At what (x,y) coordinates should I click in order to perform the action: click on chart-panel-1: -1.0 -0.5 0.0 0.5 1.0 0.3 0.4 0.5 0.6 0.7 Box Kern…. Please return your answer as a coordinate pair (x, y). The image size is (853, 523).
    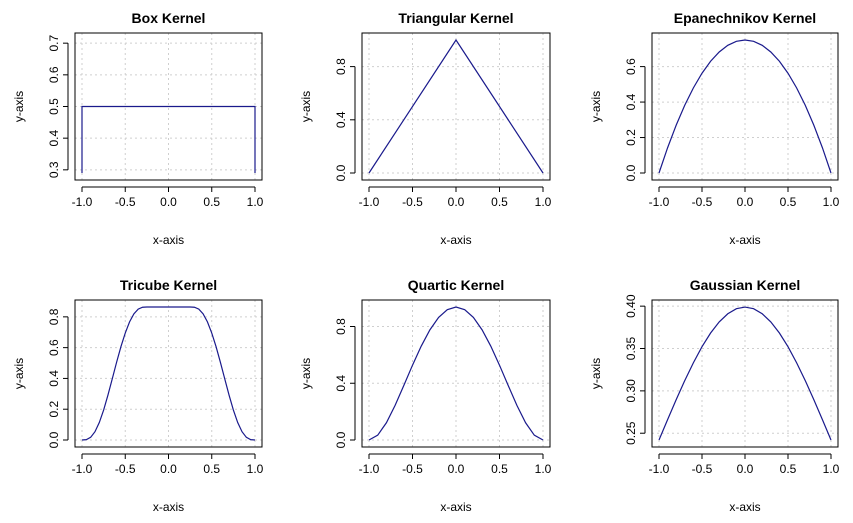
    Looking at the image, I should click on (138, 128).